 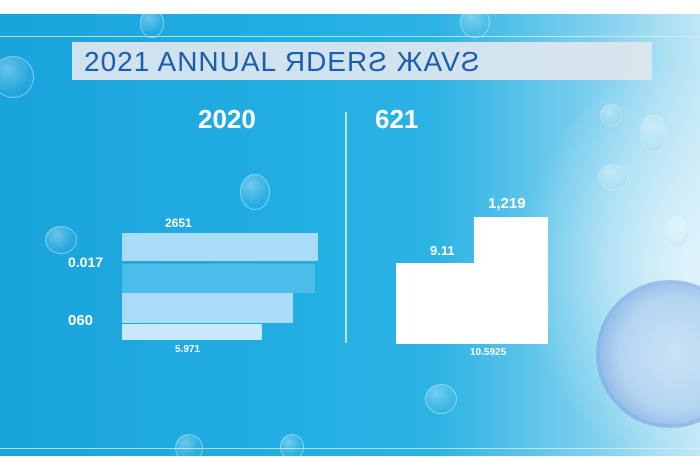 What do you see at coordinates (397, 119) in the screenshot?
I see `right-panel-heading: 621` at bounding box center [397, 119].